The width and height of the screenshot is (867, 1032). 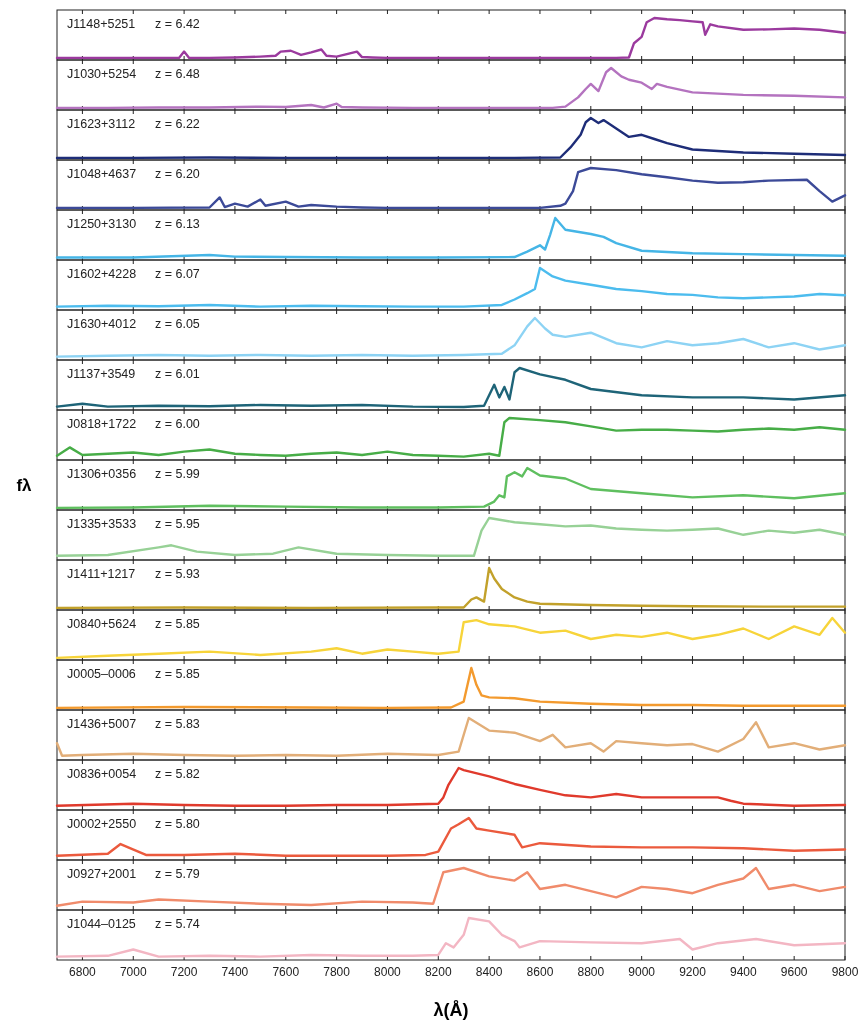 I want to click on annotation: J1630+4012, so click(x=102, y=324).